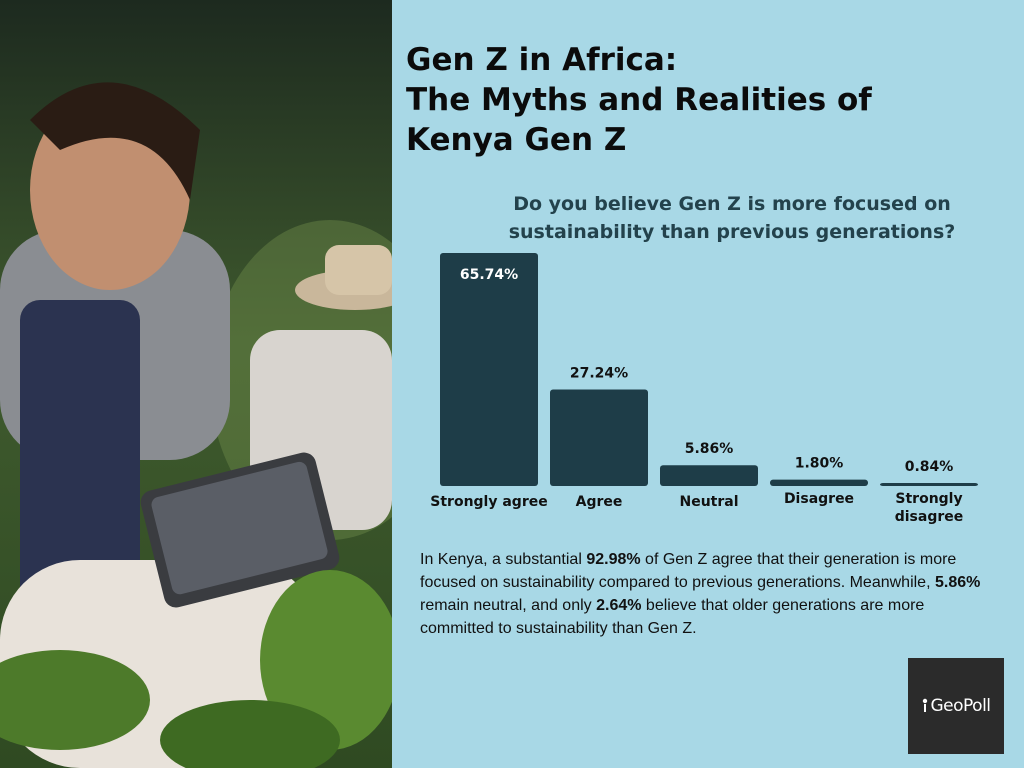  I want to click on title-line-2: The Myths and Realities of, so click(639, 100).